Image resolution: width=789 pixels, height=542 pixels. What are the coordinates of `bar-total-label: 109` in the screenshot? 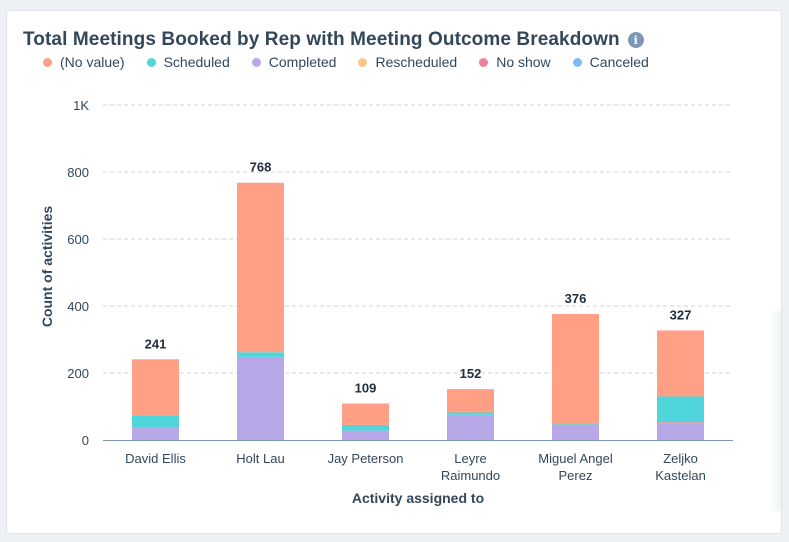 It's located at (366, 387).